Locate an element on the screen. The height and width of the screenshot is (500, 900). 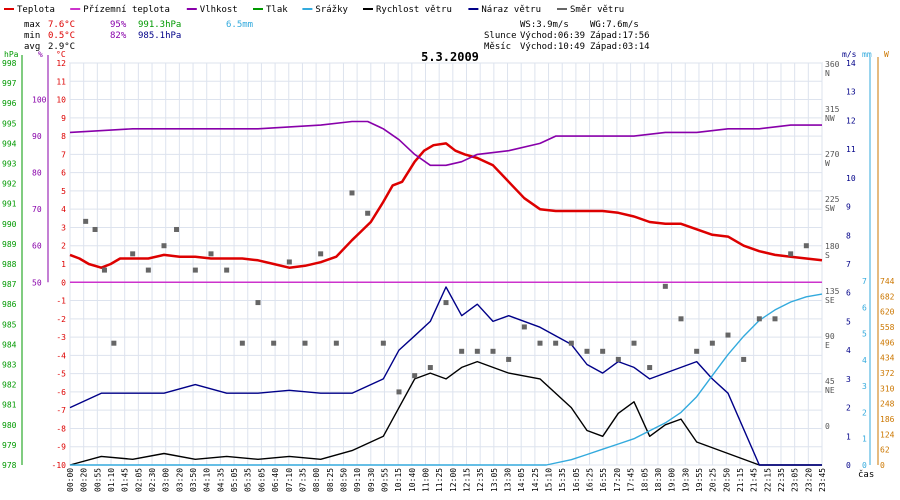
temp-tick-label: -9 is located at coordinates (61, 447).